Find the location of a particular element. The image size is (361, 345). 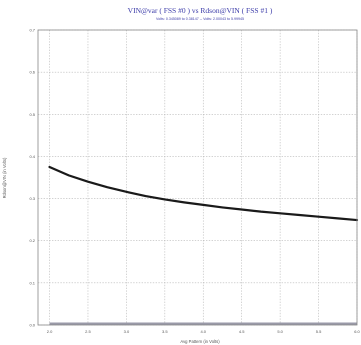

x-tick-label: 3.0 is located at coordinates (127, 331).